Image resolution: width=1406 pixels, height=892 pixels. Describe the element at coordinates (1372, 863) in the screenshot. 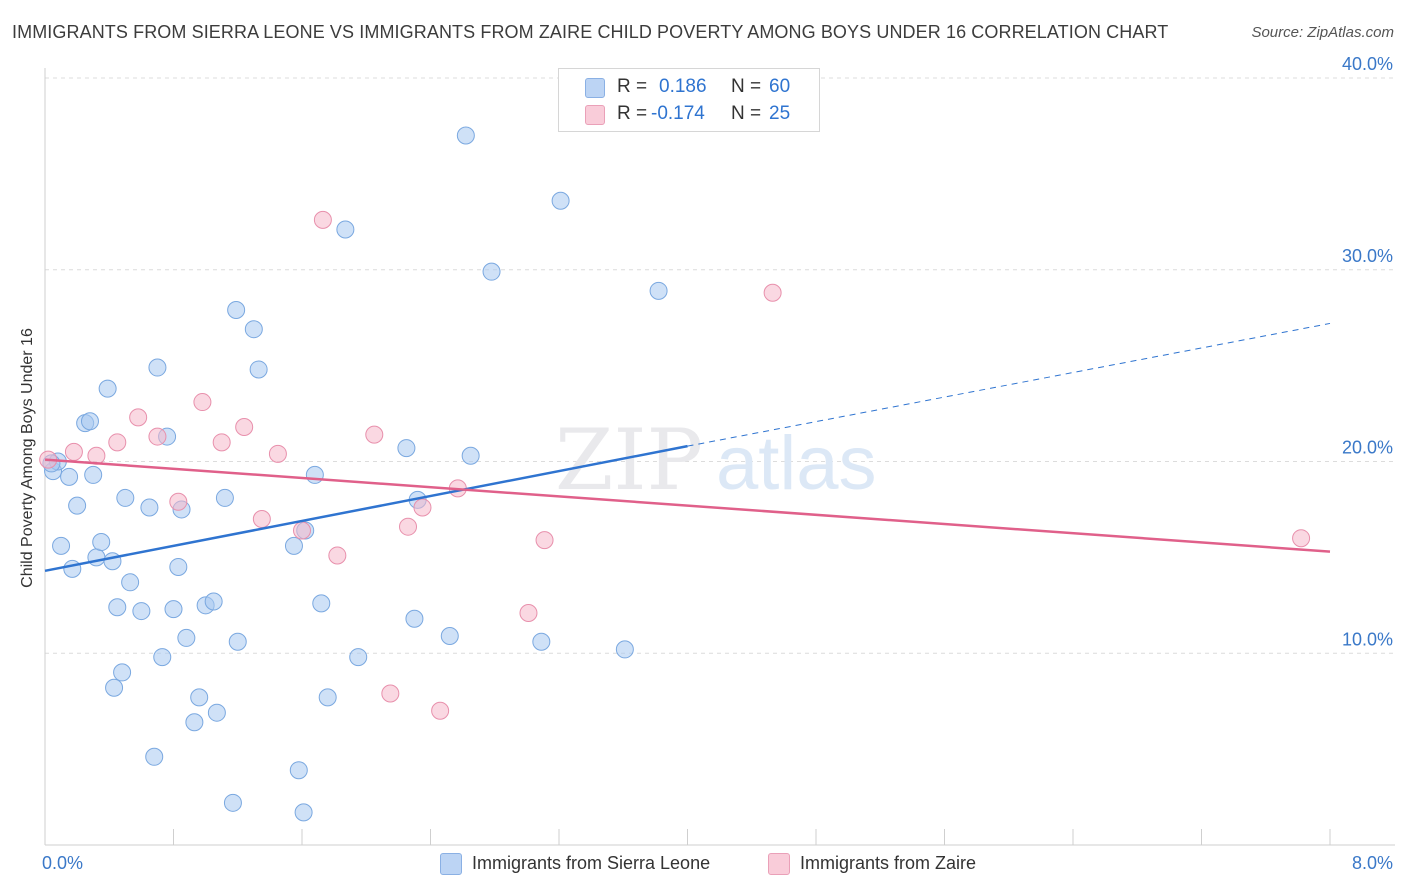

I see `x-tick-label-max: 8.0%` at that location.